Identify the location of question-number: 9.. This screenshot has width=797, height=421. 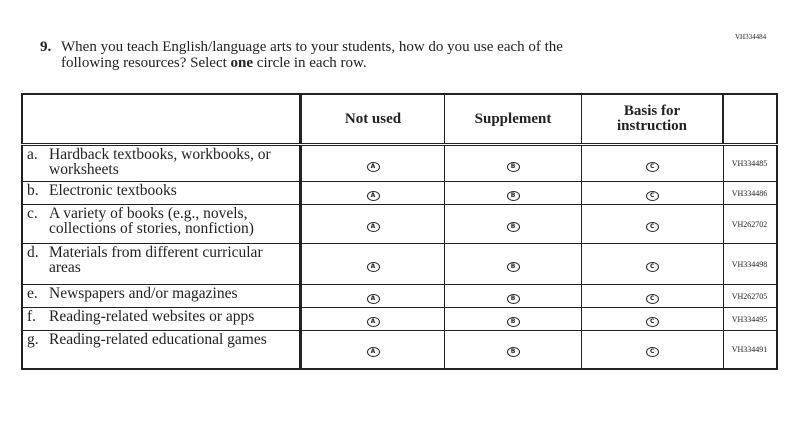
(46, 47).